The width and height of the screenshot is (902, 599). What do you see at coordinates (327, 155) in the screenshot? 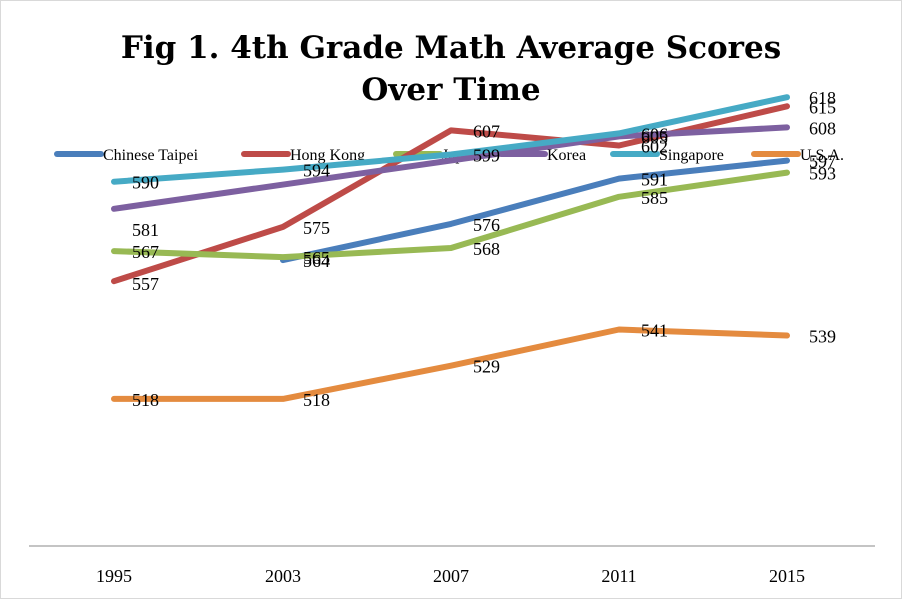
I see `legend-label-hong-kong: Hong Kong` at bounding box center [327, 155].